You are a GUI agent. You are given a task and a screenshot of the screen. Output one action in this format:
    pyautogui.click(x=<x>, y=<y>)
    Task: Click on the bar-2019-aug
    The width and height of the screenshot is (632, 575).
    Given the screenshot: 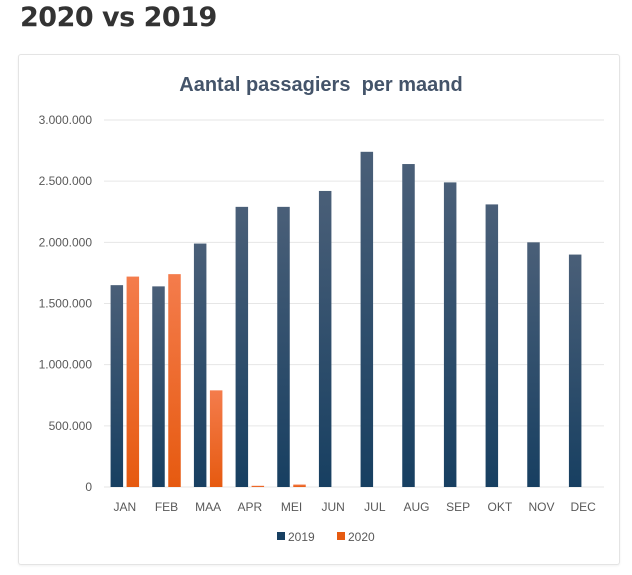 What is the action you would take?
    pyautogui.click(x=408, y=325)
    